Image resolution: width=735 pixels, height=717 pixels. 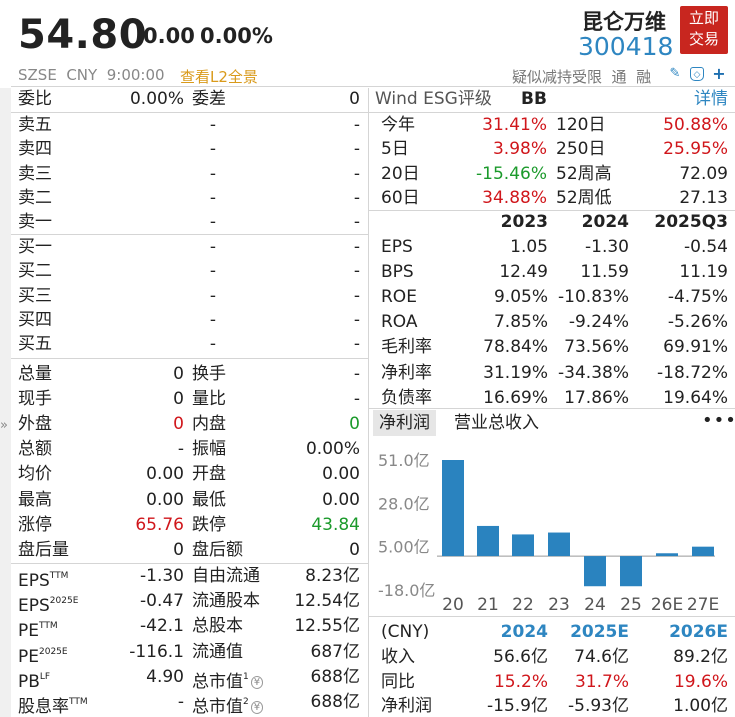 I want to click on buy-label: 买一, so click(x=35, y=247).